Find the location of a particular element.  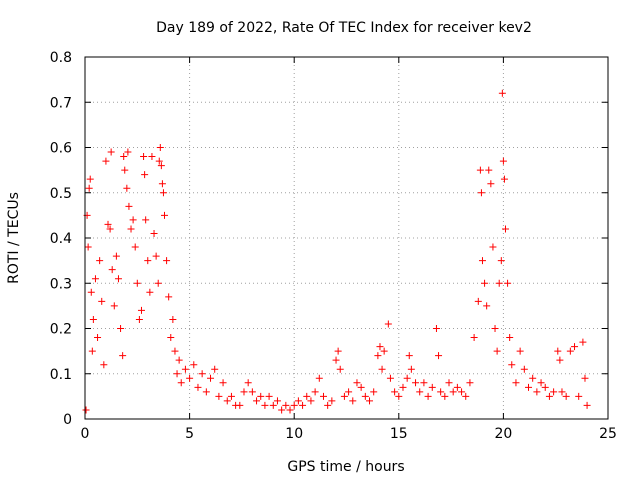

x-tick-label: 10 is located at coordinates (294, 434).